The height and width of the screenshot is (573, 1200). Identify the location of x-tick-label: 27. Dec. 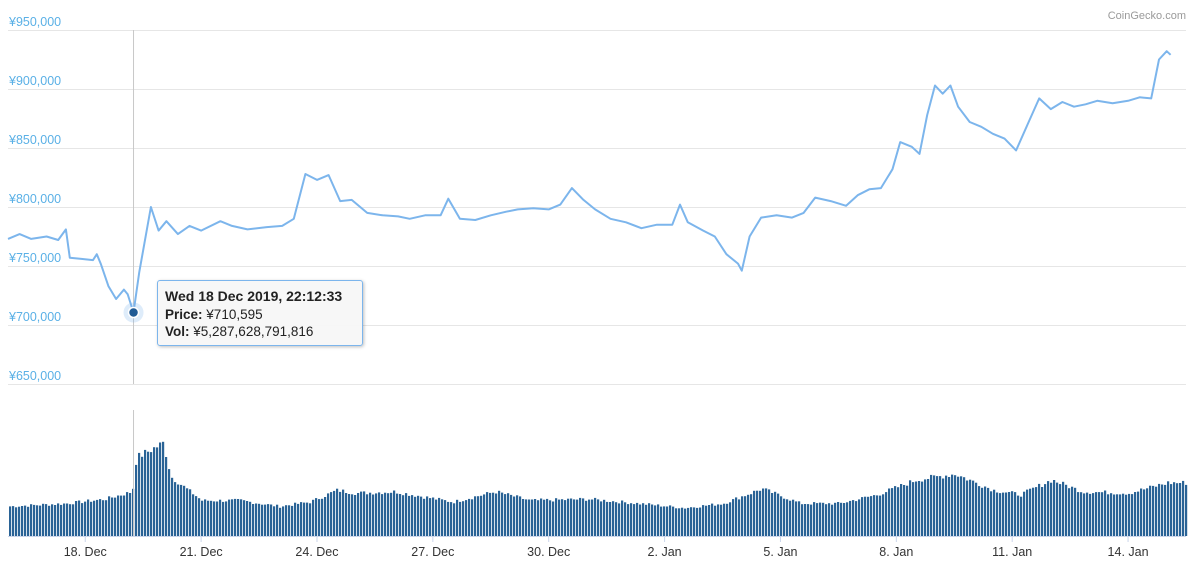
(432, 552).